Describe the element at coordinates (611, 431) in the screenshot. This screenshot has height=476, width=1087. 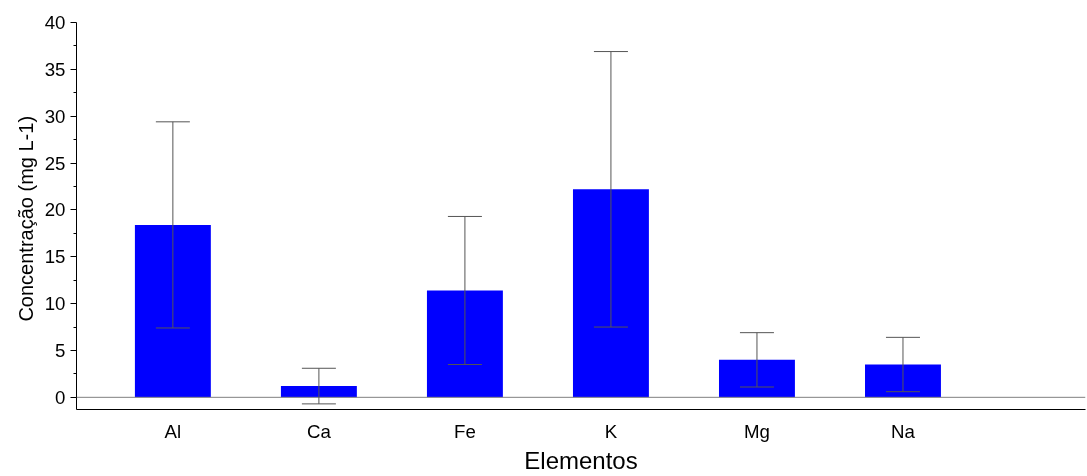
I see `x-tick-label: K` at that location.